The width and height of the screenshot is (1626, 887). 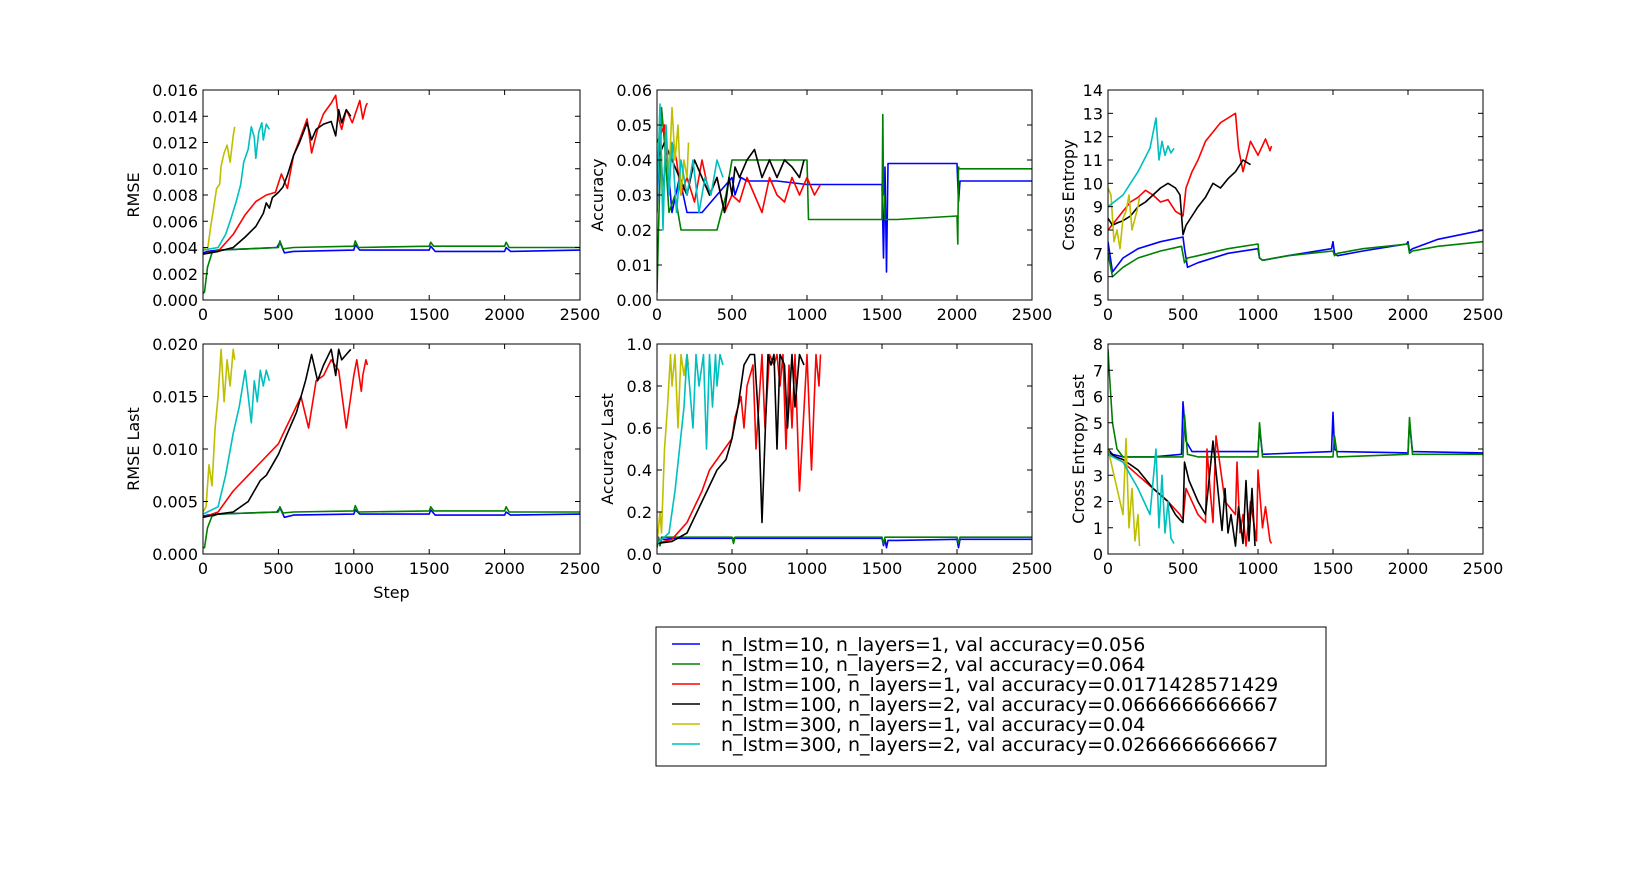 What do you see at coordinates (634, 230) in the screenshot?
I see `y-tick-label: 0.02` at bounding box center [634, 230].